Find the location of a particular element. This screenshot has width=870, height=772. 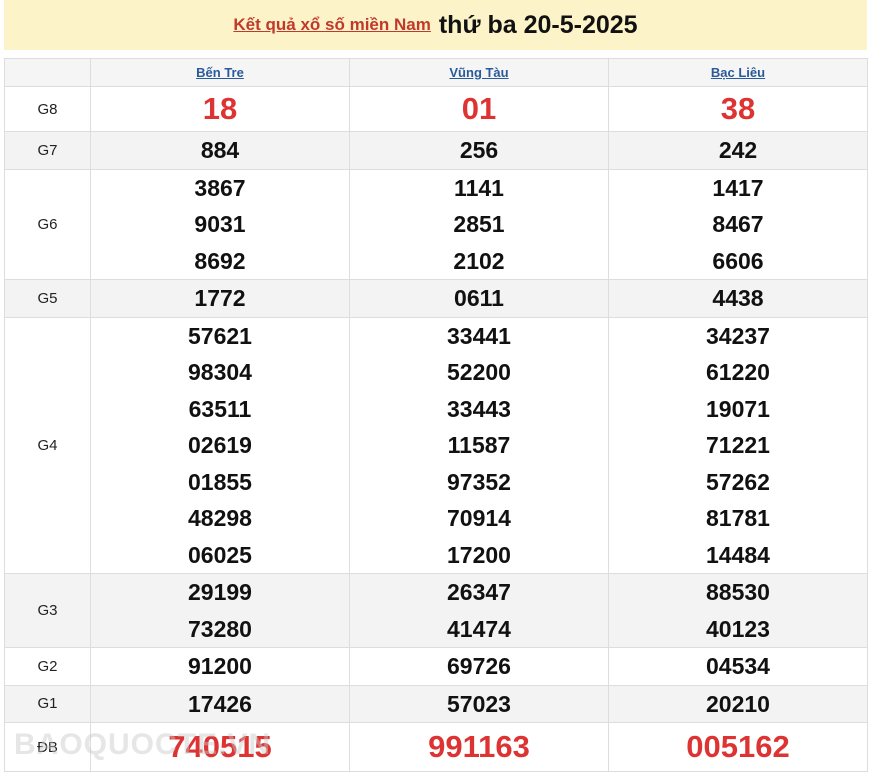

corner-cell is located at coordinates (47, 72).